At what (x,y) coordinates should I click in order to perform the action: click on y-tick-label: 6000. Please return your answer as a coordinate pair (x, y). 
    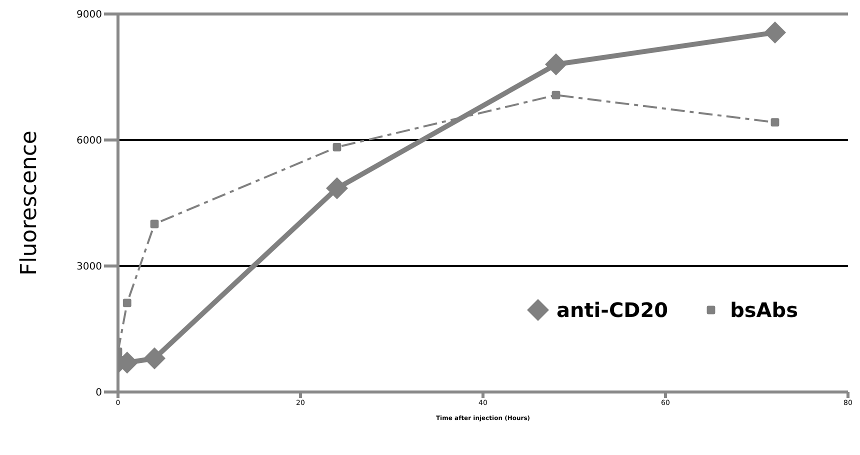
    Looking at the image, I should click on (89, 141).